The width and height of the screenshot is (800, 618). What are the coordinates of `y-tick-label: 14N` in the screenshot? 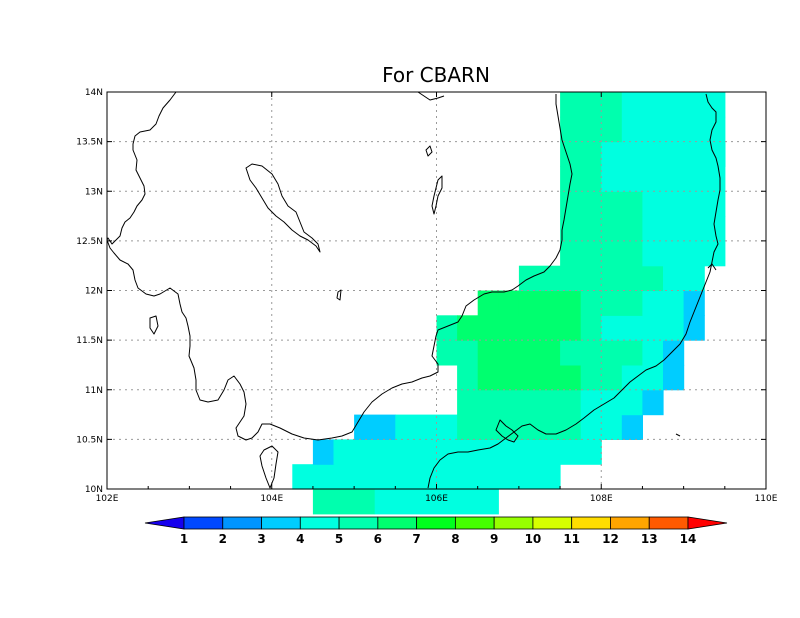 It's located at (94, 93).